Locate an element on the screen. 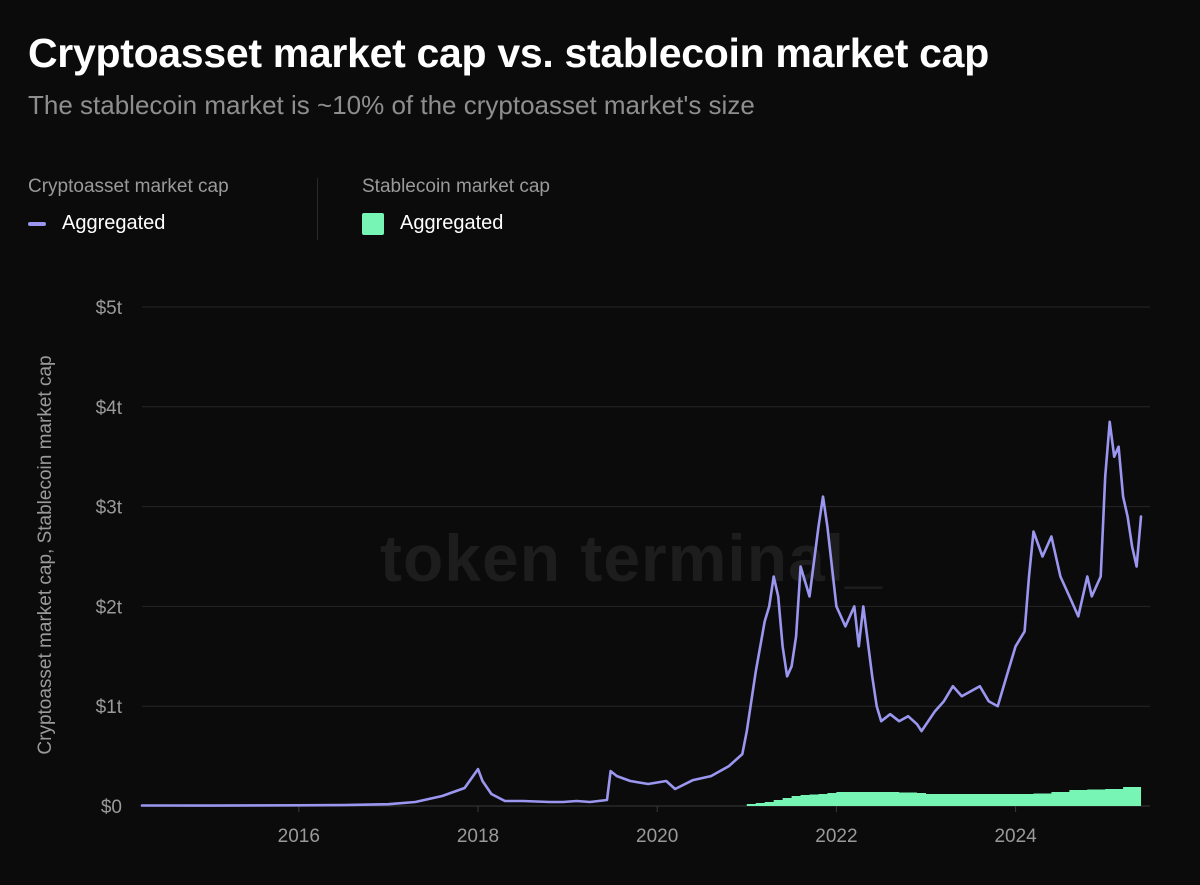 This screenshot has height=885, width=1200. legend-divider is located at coordinates (317, 209).